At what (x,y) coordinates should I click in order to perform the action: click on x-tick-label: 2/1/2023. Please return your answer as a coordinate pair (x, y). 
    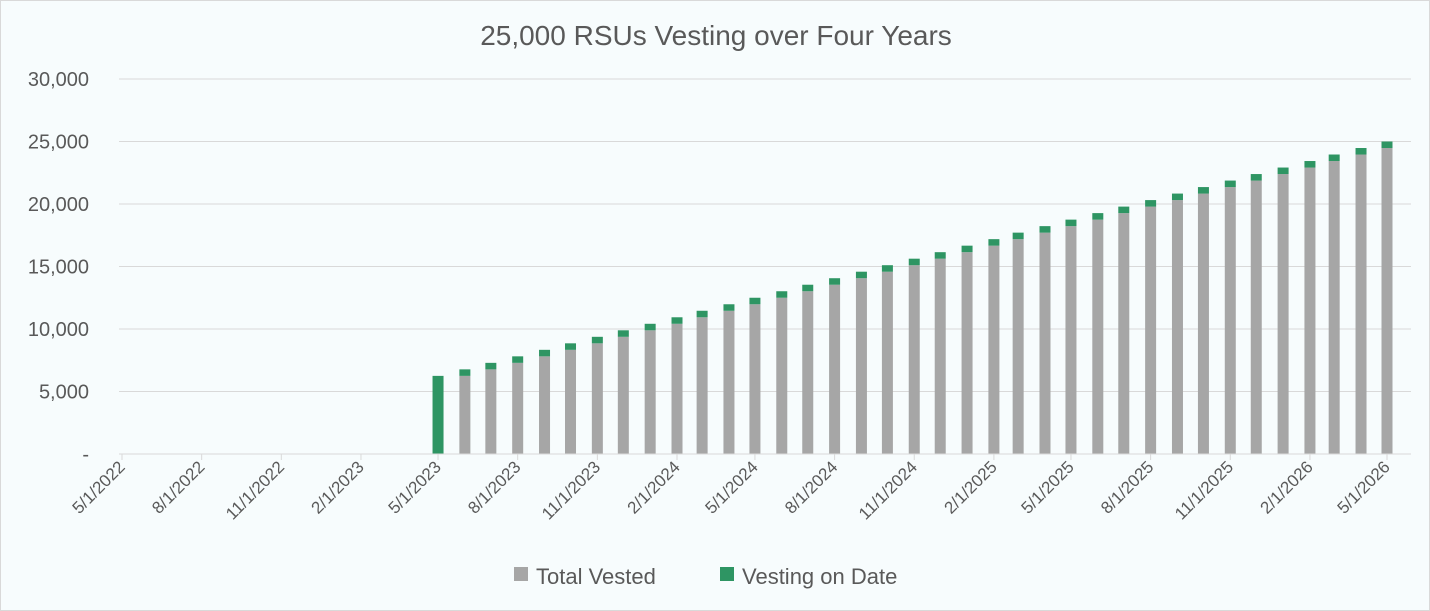
    Looking at the image, I should click on (338, 487).